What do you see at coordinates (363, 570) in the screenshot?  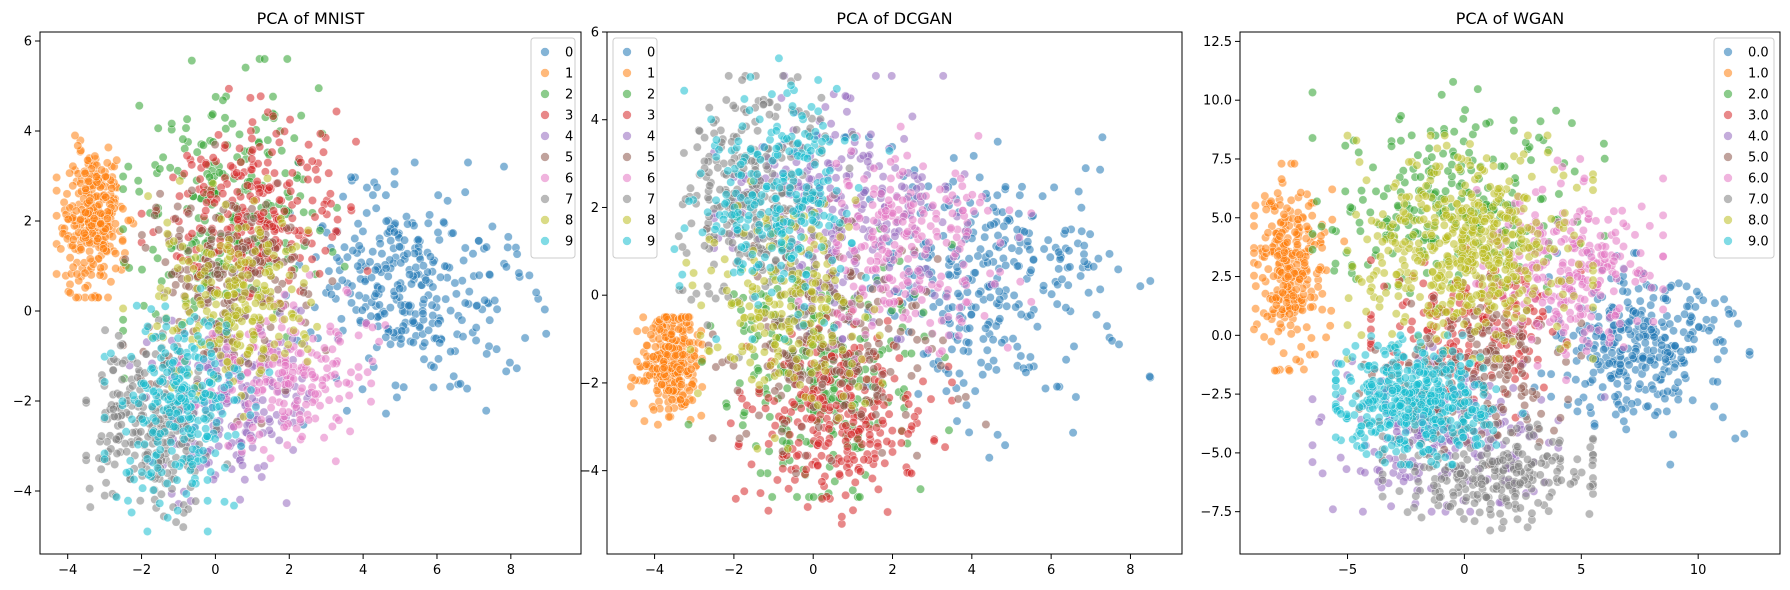 I see `x-tick-label: 4` at bounding box center [363, 570].